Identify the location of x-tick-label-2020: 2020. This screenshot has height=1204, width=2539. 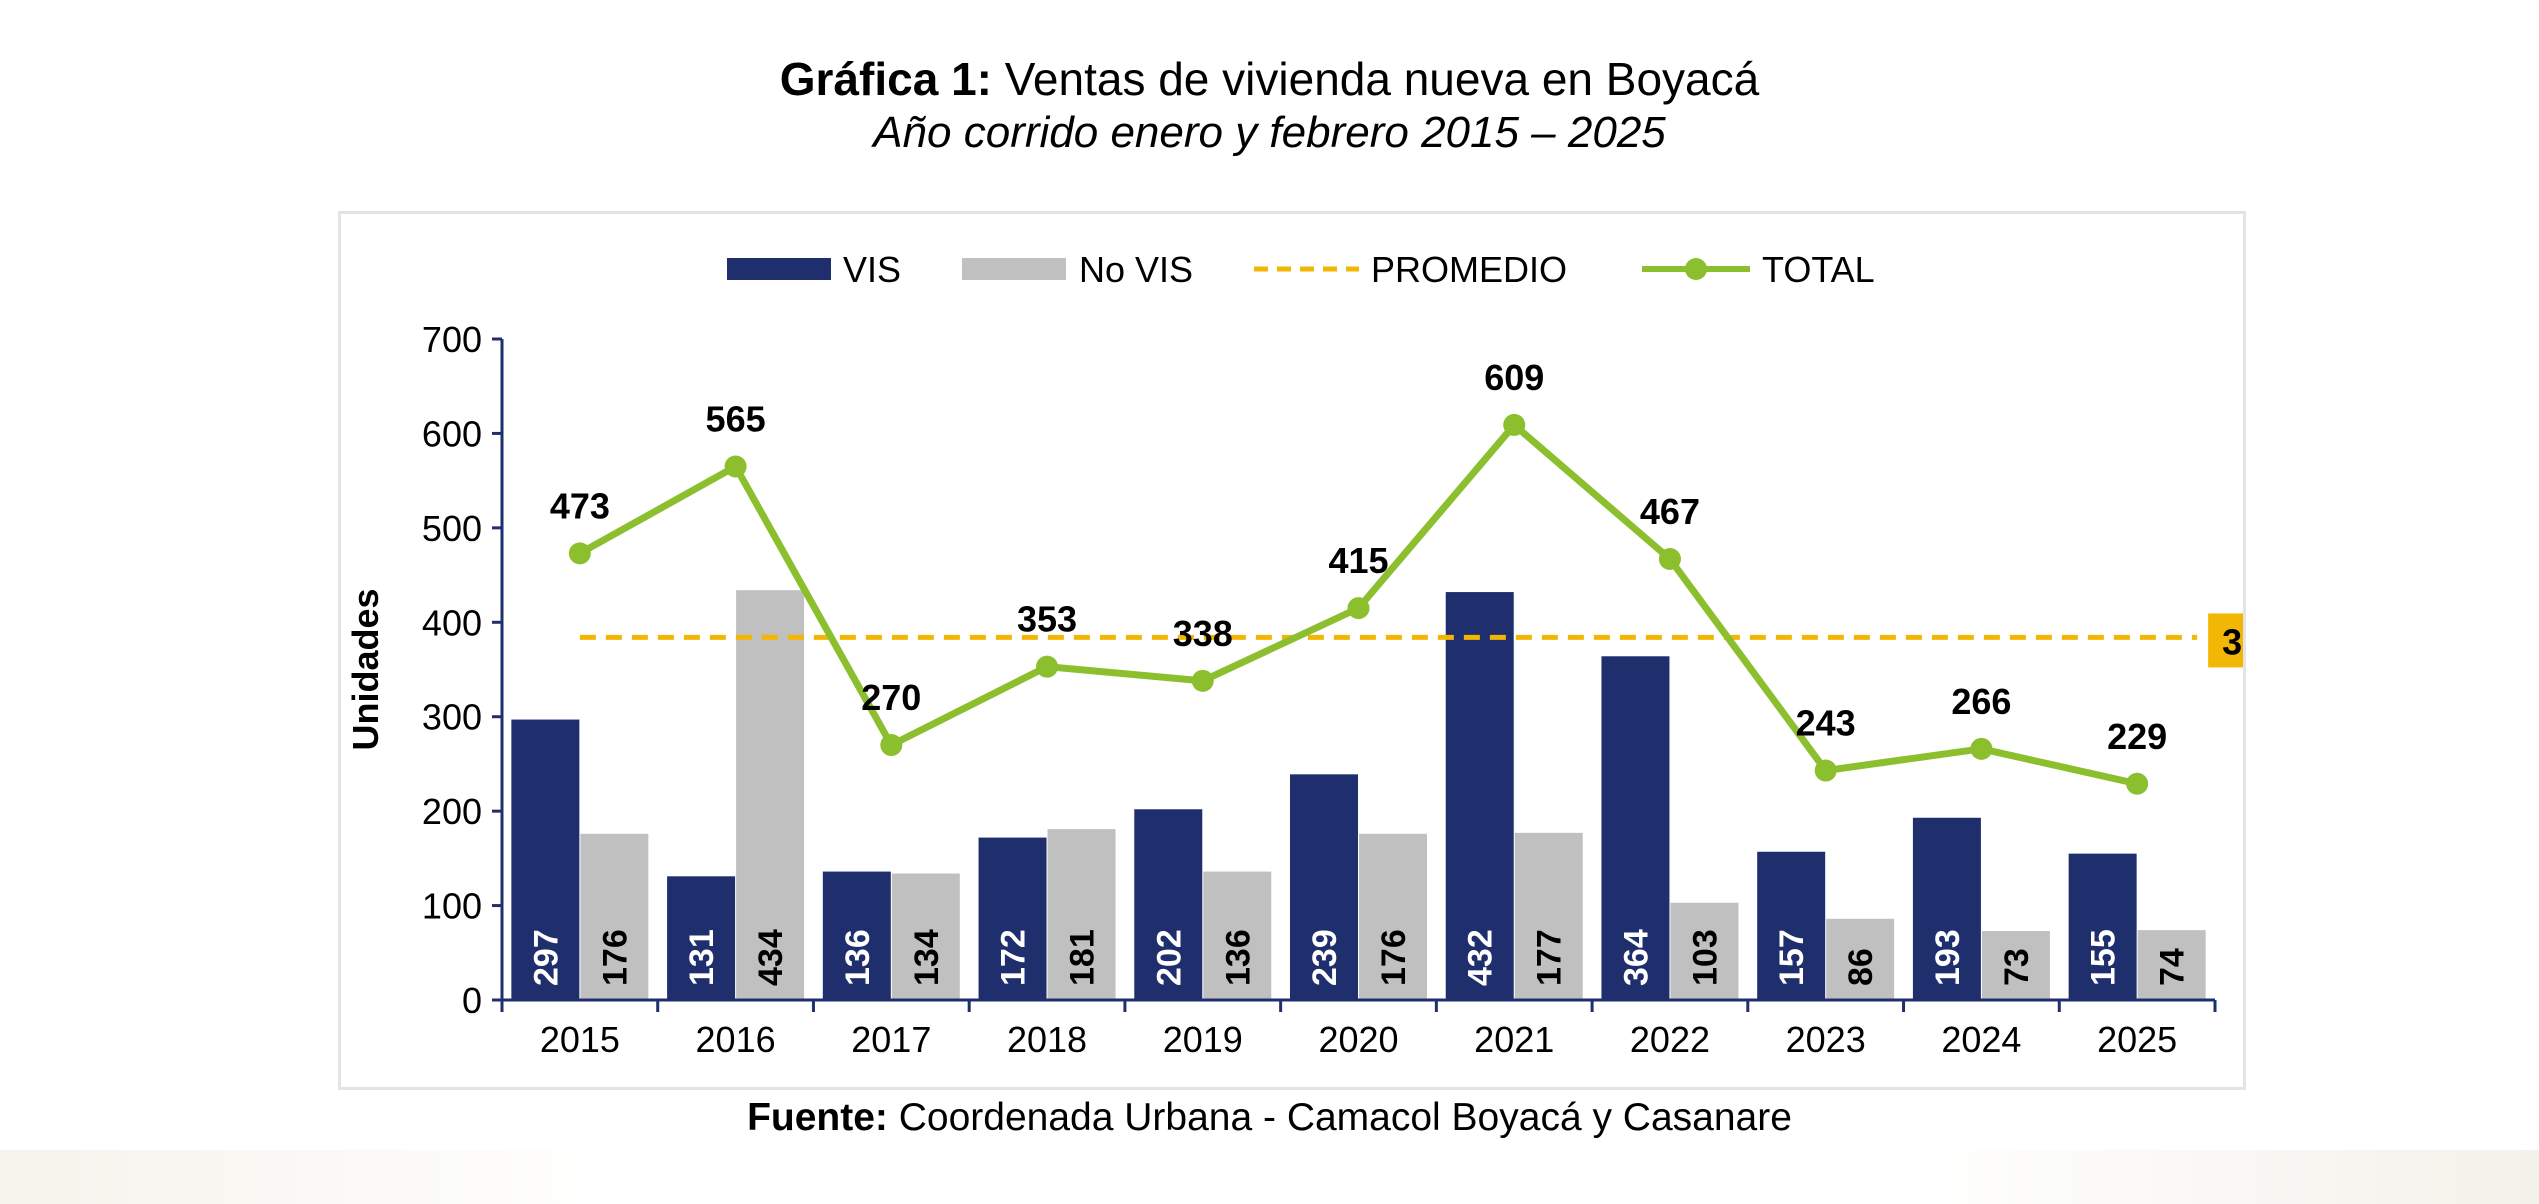
(1358, 1039).